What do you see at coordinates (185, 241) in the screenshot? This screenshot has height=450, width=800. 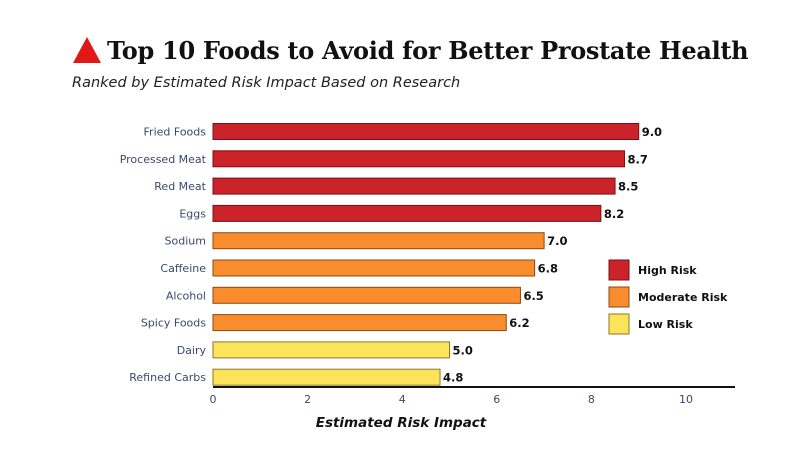 I see `category-label: Sodium` at bounding box center [185, 241].